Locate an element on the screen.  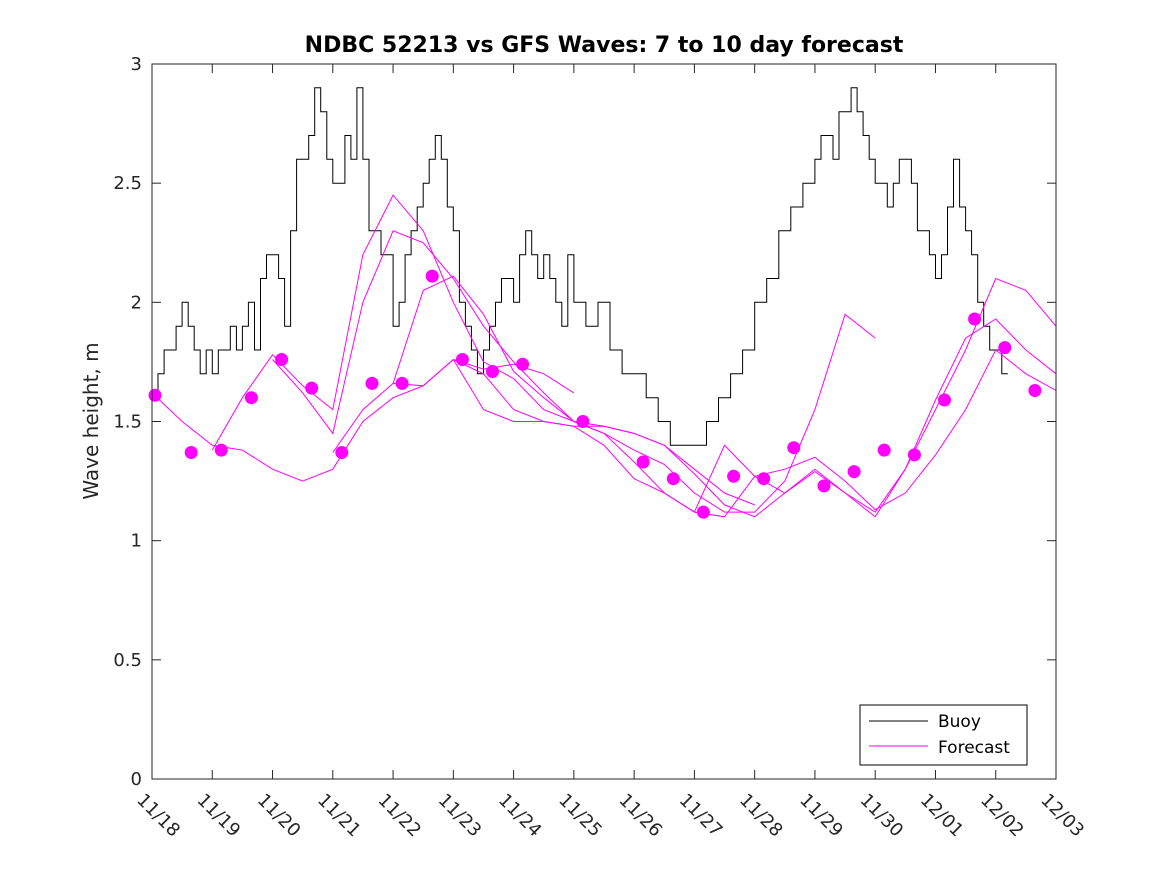
legend-box is located at coordinates (943, 735).